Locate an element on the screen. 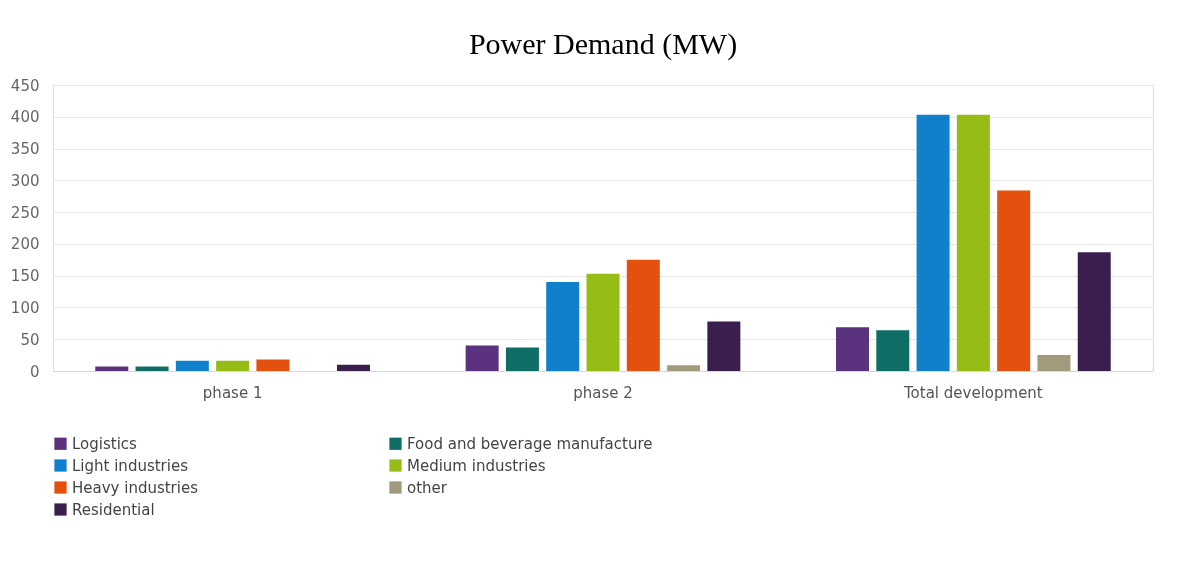  y-tick-label: 300 is located at coordinates (25, 180).